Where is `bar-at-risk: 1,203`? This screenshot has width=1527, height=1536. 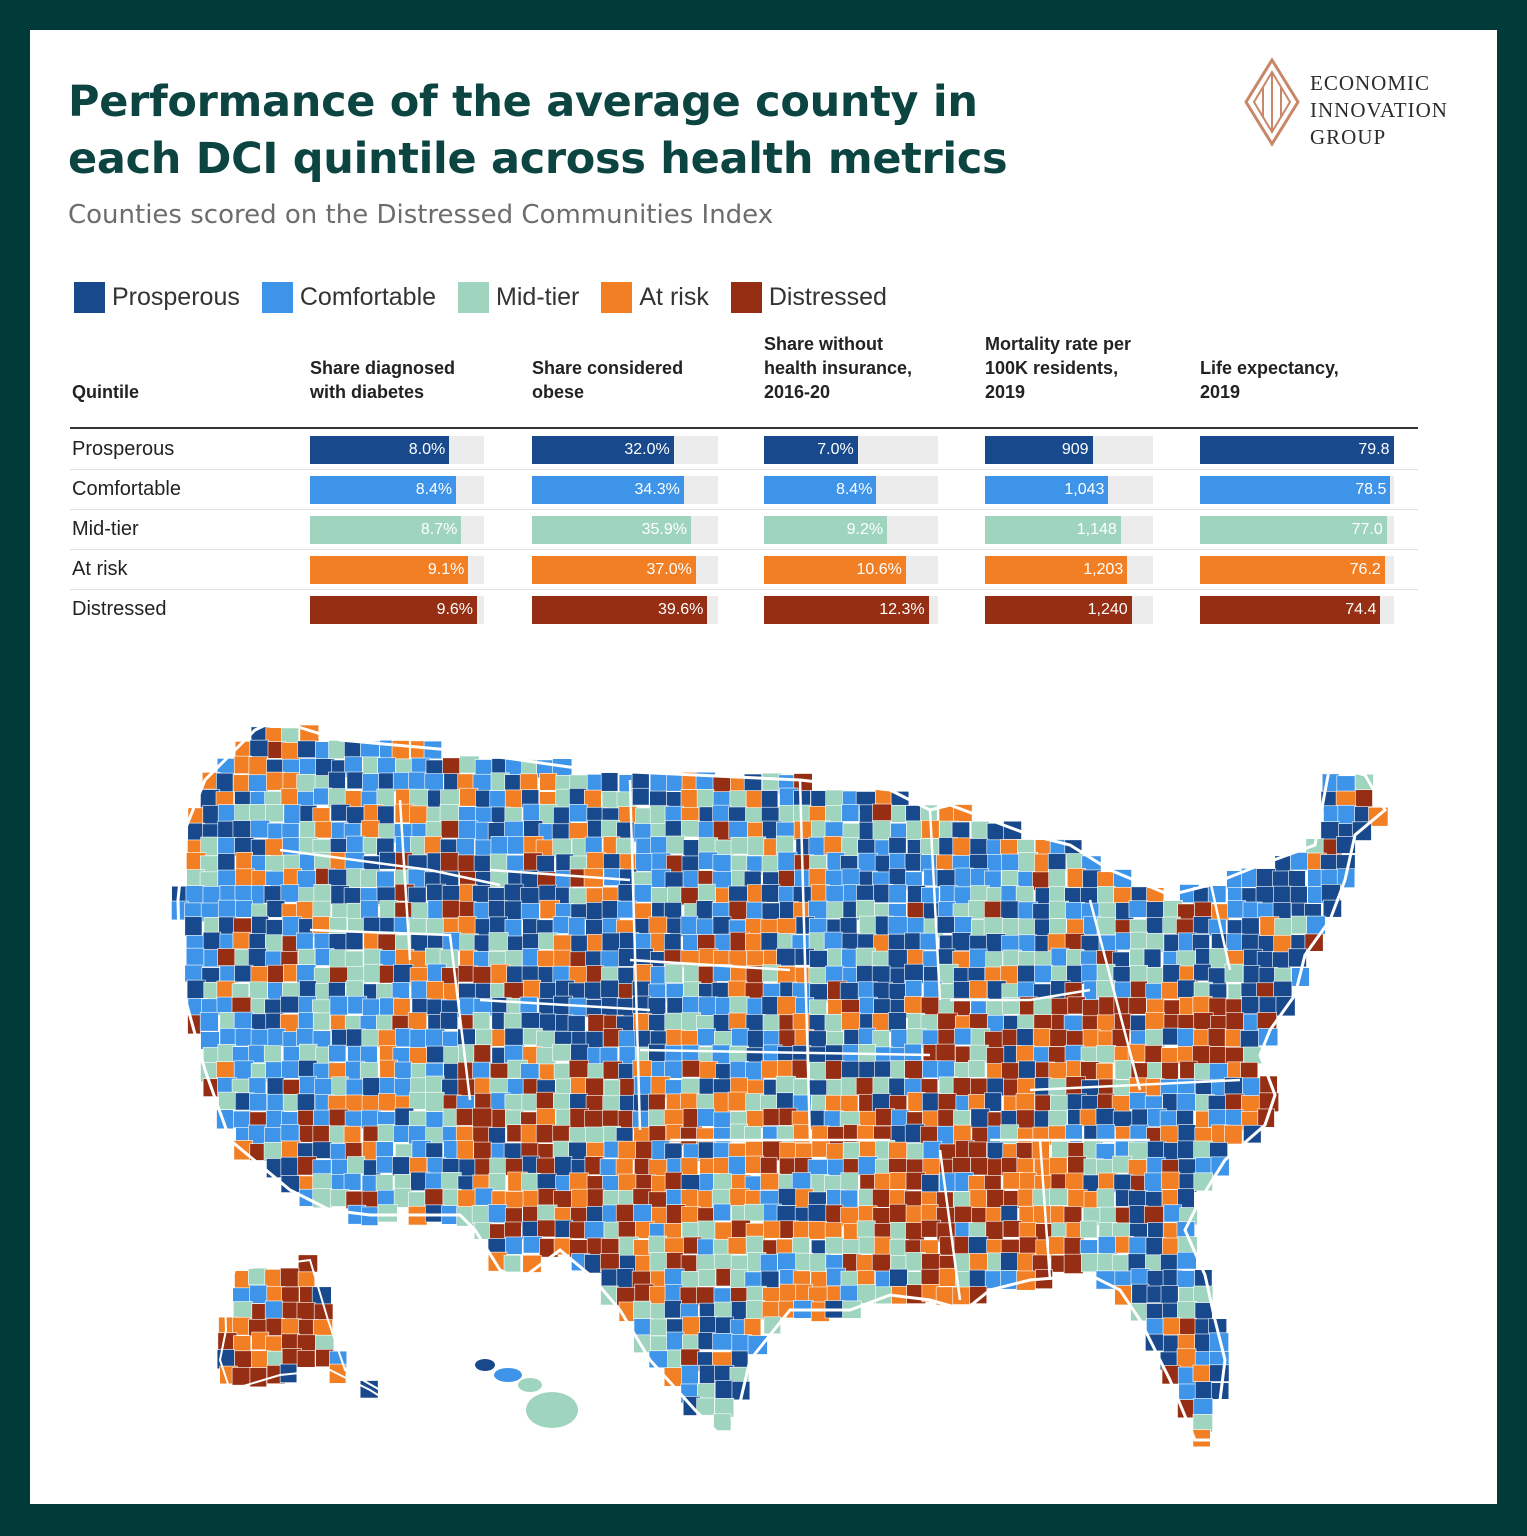
bar-at-risk: 1,203 is located at coordinates (1056, 570).